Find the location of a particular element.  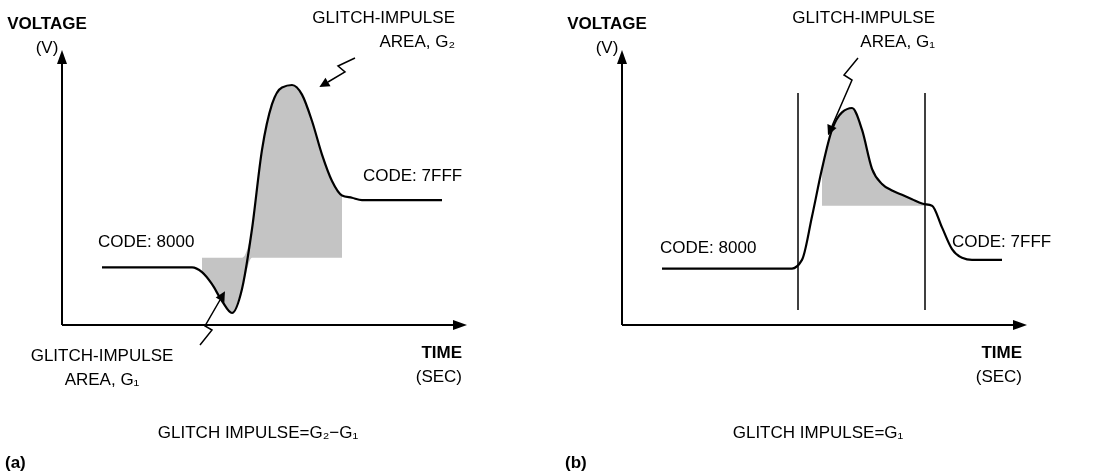

text: GLITCH IMPULSE=G₁ is located at coordinates (818, 432).